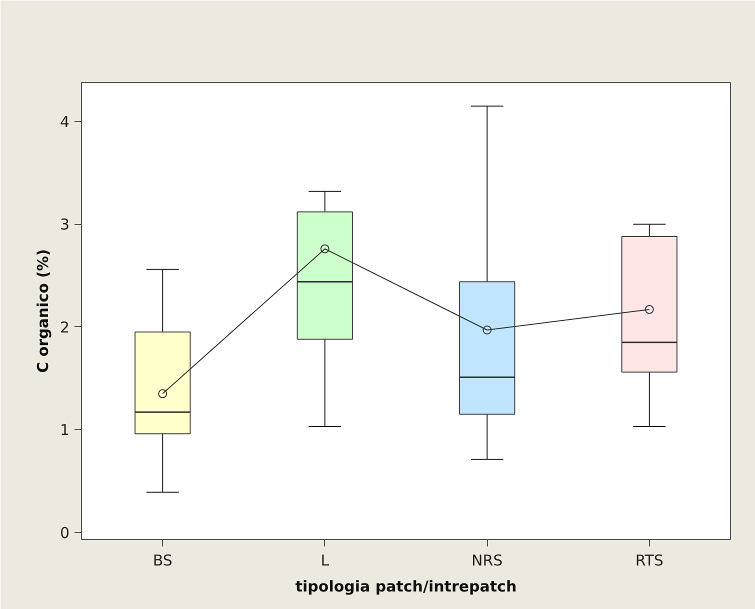 The image size is (755, 609). I want to click on y-tick-label: 4, so click(65, 122).